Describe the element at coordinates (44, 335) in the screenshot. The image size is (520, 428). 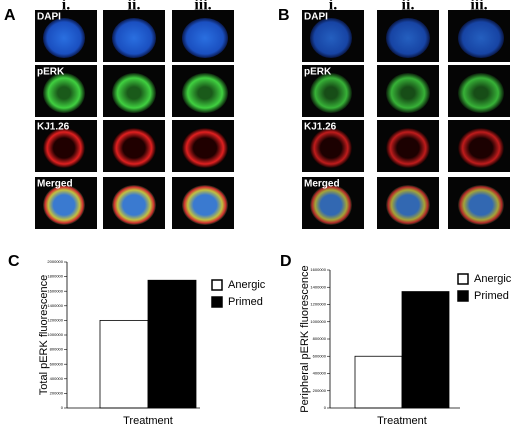
I see `y-axis-label: Total pERK fluorescence` at that location.